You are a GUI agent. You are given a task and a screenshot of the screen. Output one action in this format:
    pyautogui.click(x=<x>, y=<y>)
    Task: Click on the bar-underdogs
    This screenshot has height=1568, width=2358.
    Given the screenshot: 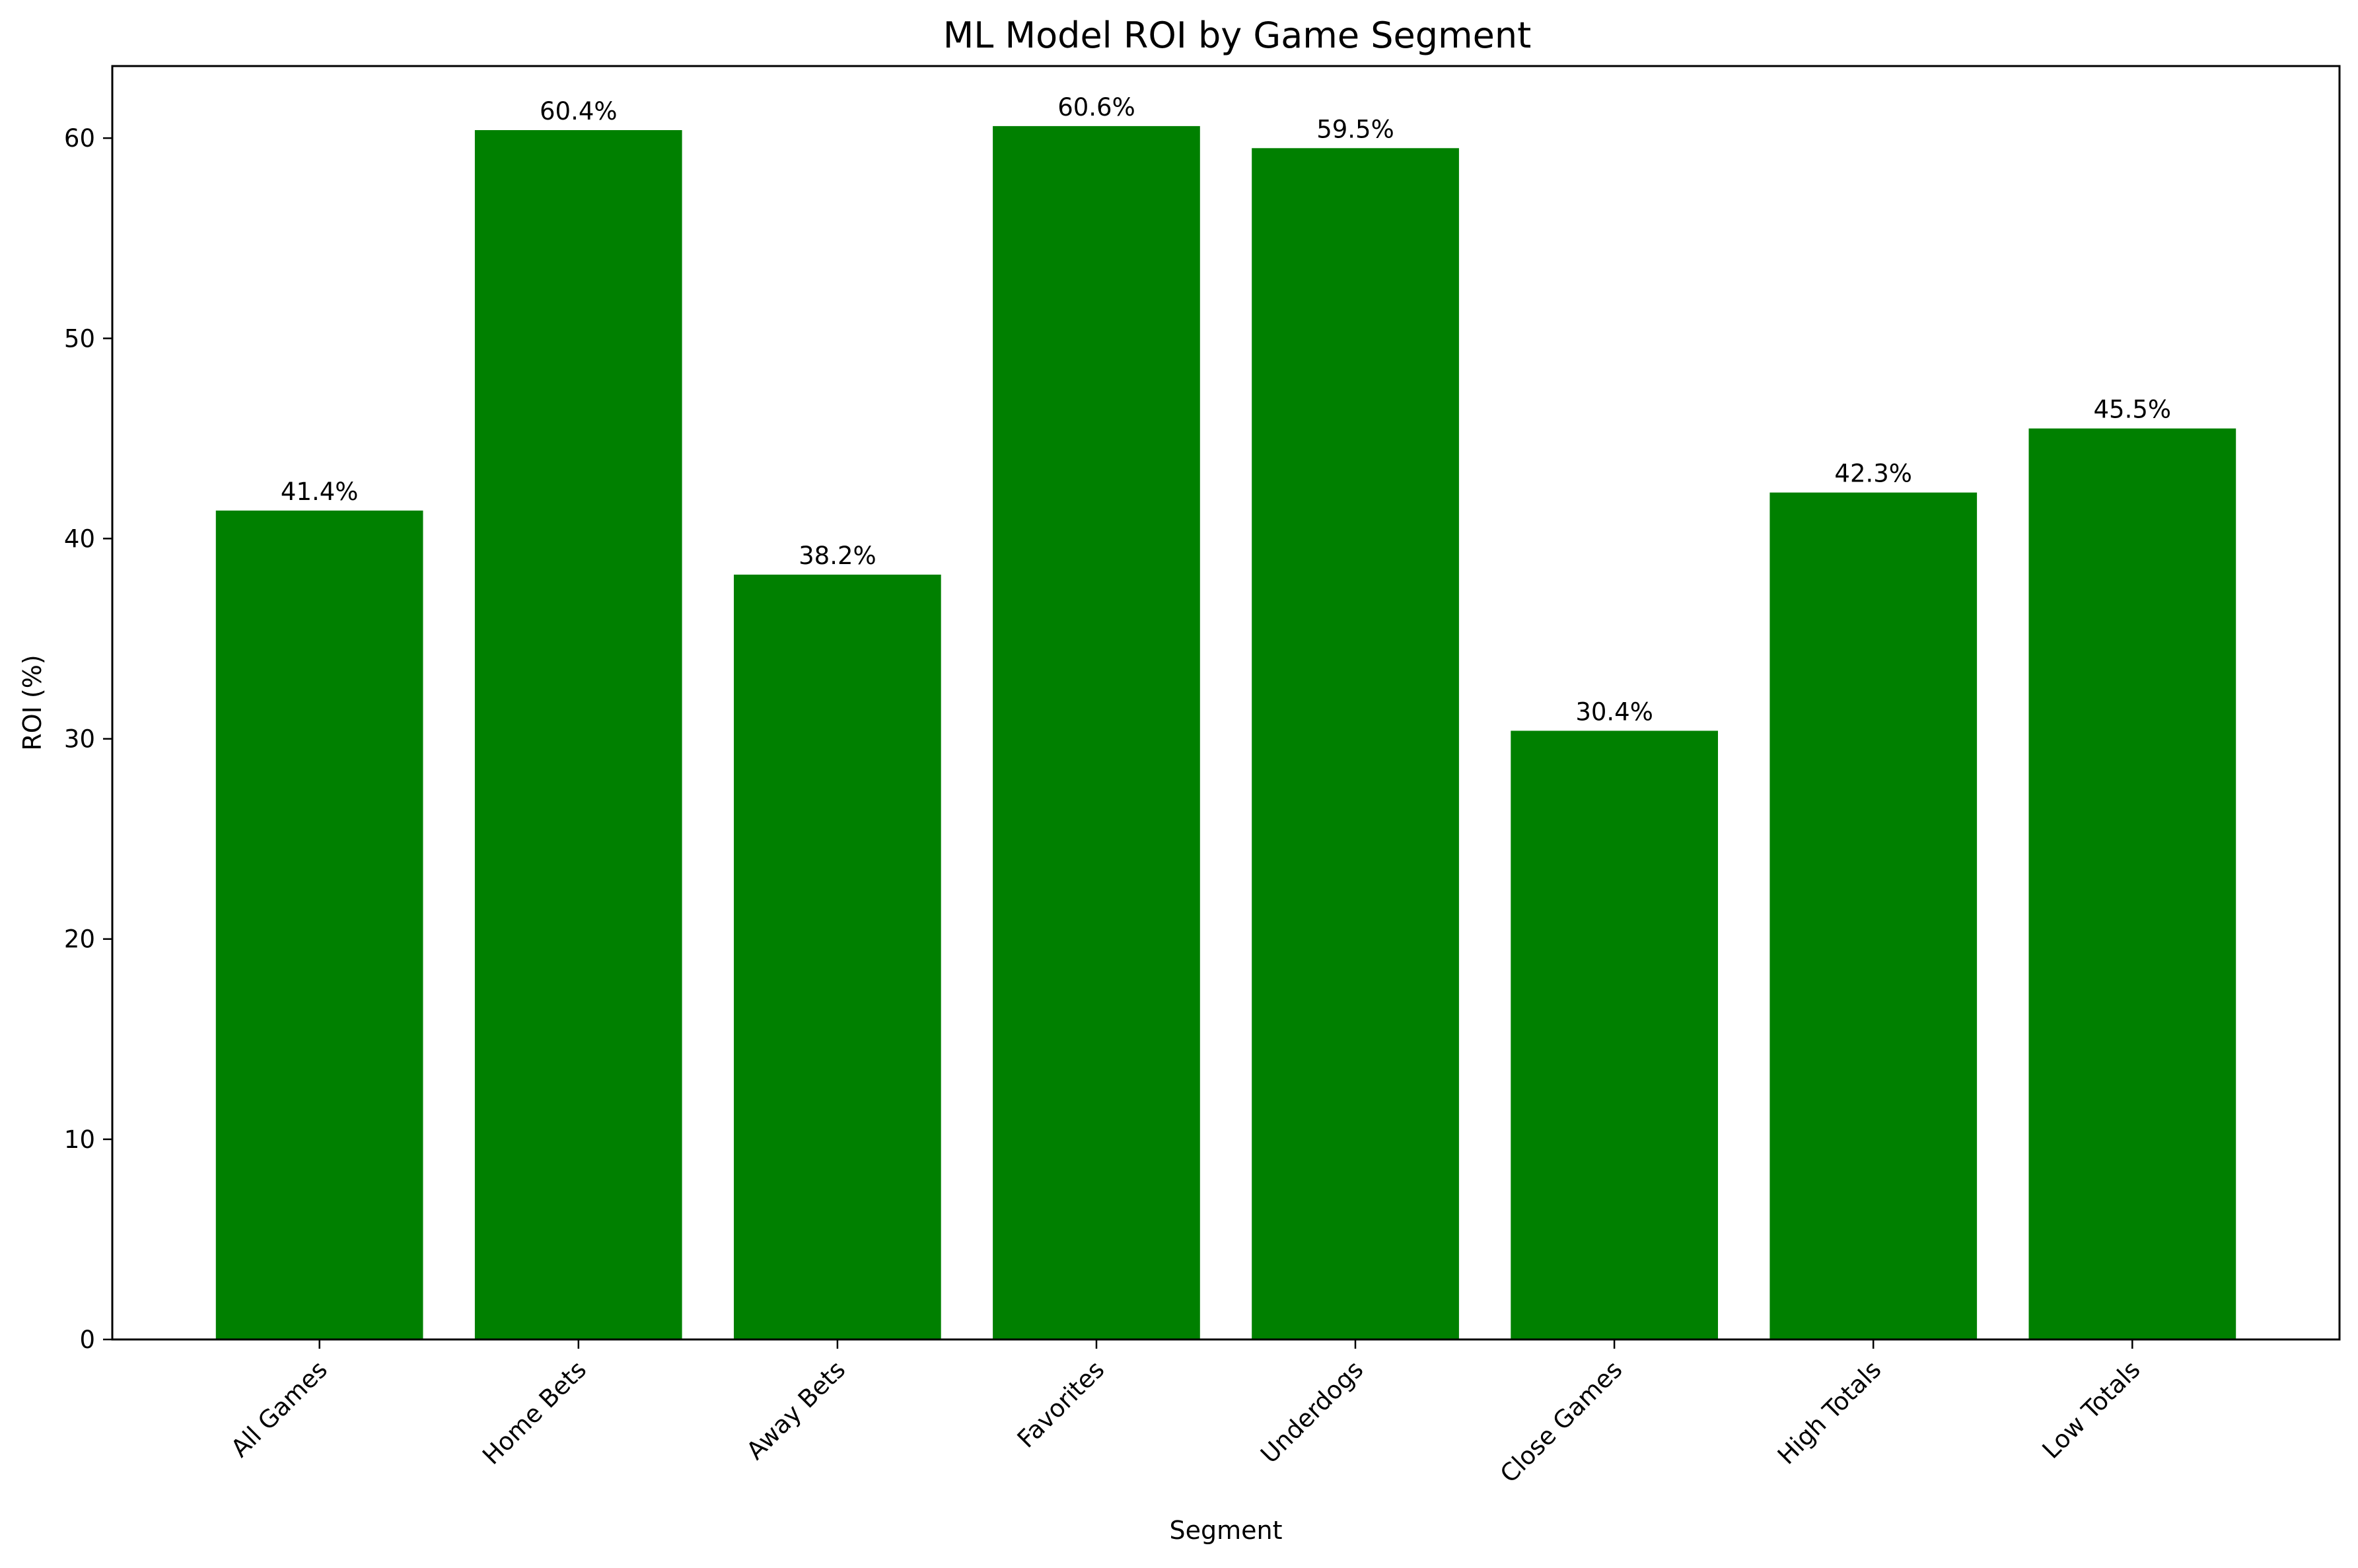 What is the action you would take?
    pyautogui.click(x=1355, y=743)
    